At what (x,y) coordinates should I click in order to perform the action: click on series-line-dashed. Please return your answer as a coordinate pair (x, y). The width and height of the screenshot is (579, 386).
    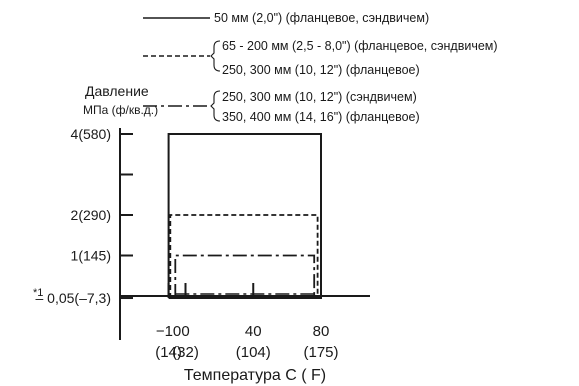
    Looking at the image, I should click on (244, 256).